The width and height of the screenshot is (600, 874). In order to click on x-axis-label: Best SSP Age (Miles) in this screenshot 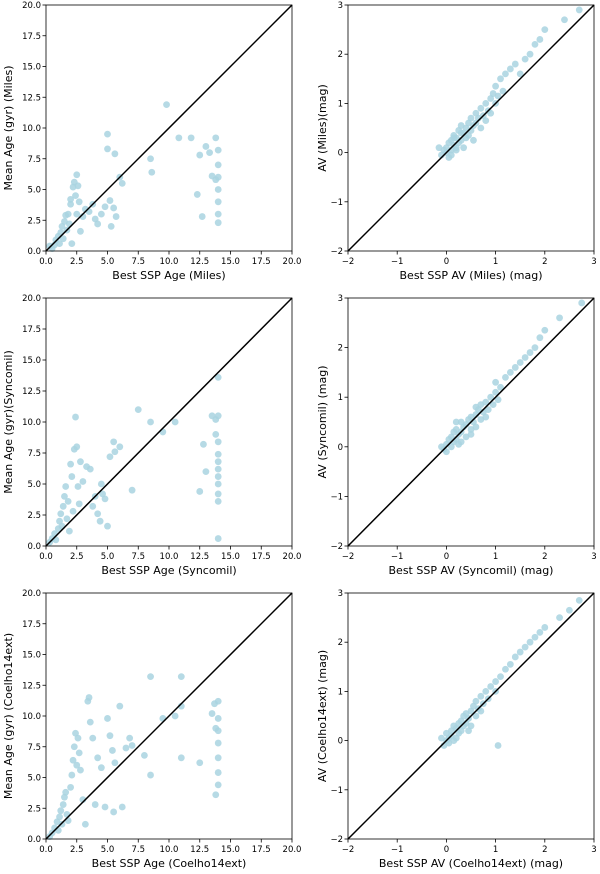, I will do `click(168, 275)`.